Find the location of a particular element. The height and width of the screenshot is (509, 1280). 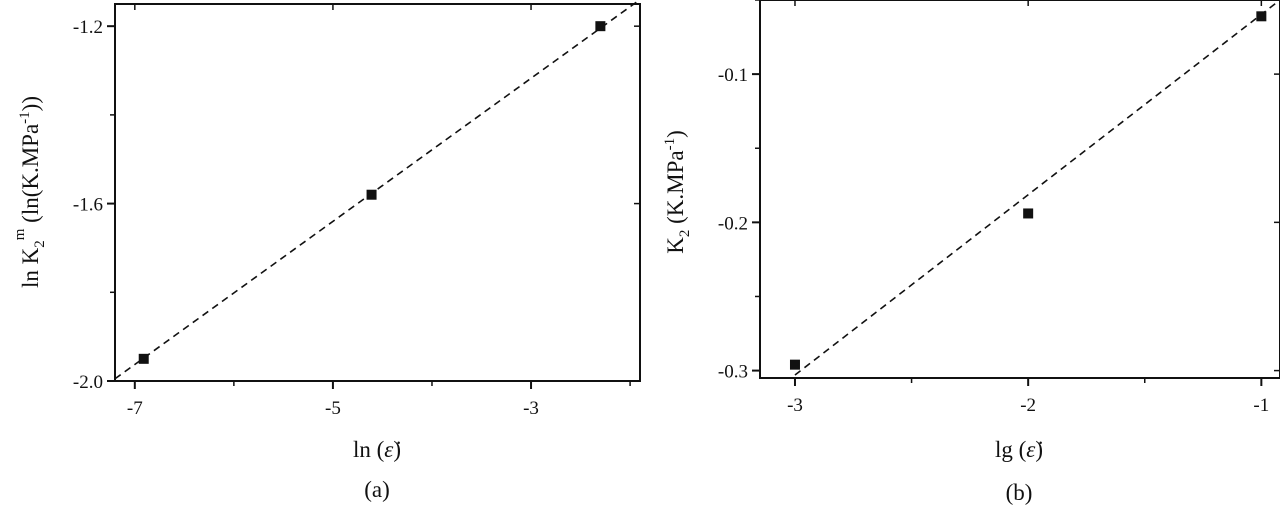

x-tick-label: -2 is located at coordinates (1028, 405).